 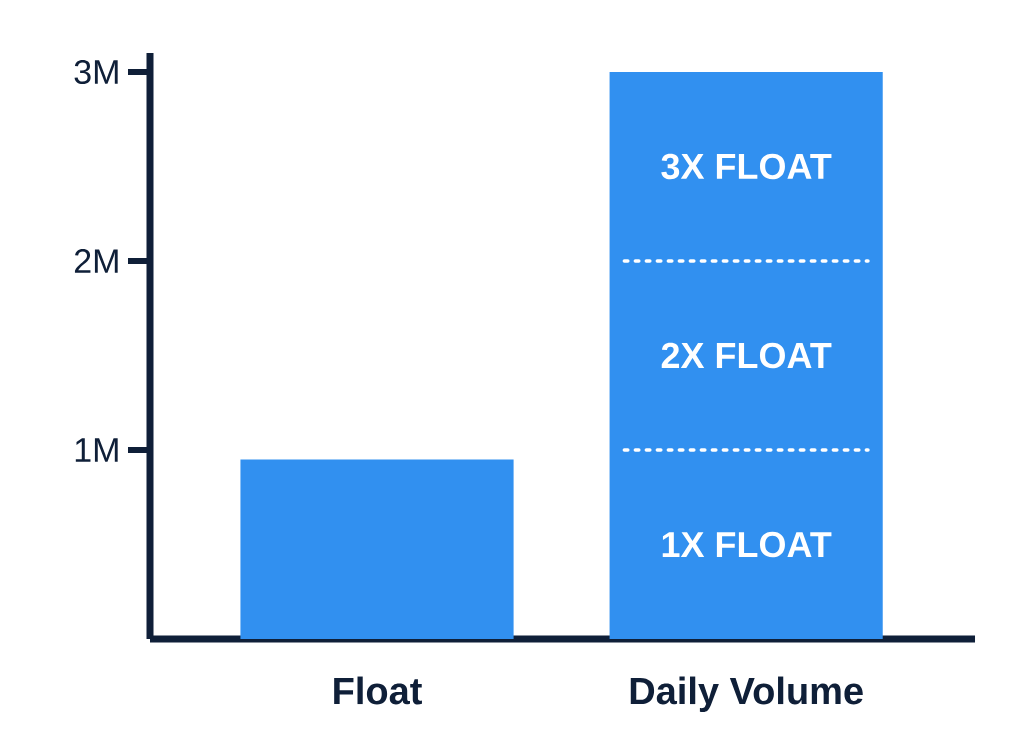 What do you see at coordinates (96, 261) in the screenshot?
I see `y-tick-label: 2M` at bounding box center [96, 261].